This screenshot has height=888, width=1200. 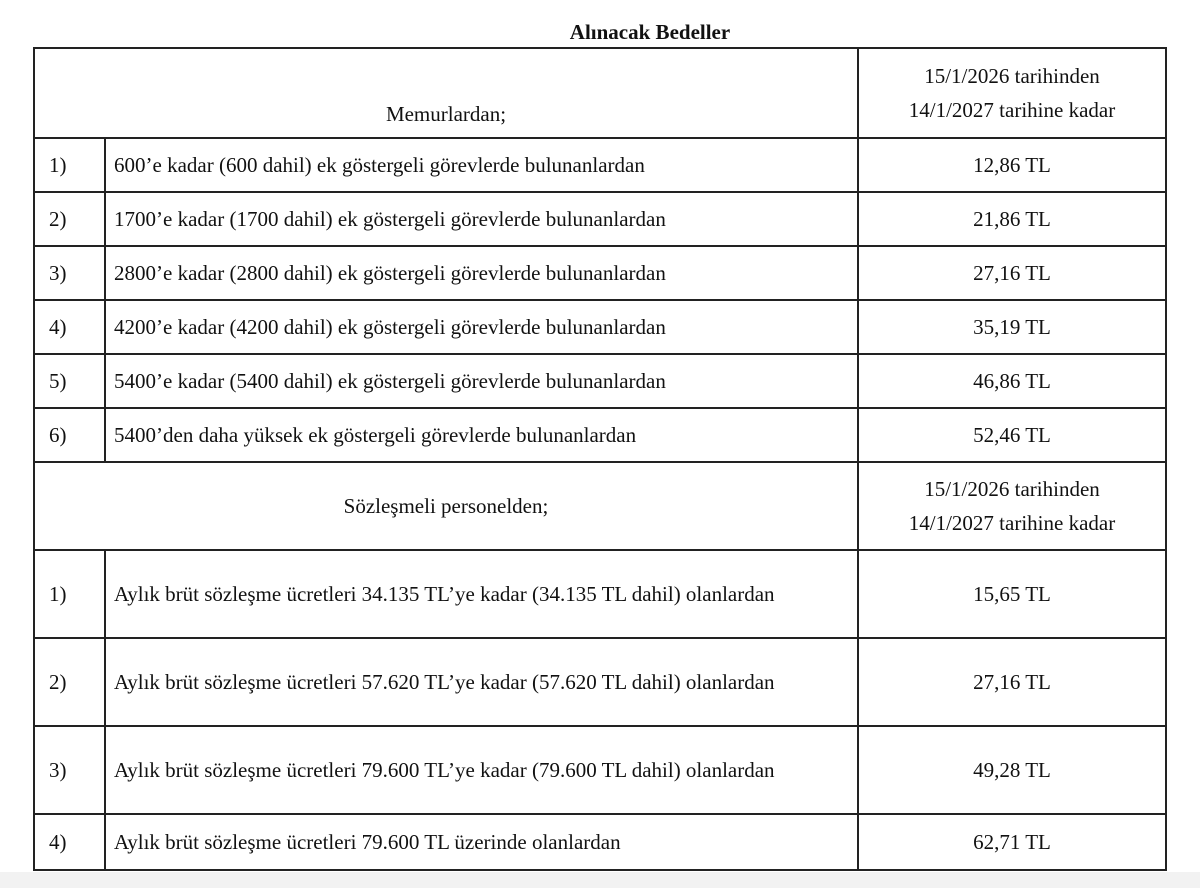 I want to click on sozlesmeli-header: Sözleşmeli personelden;, so click(x=446, y=506).